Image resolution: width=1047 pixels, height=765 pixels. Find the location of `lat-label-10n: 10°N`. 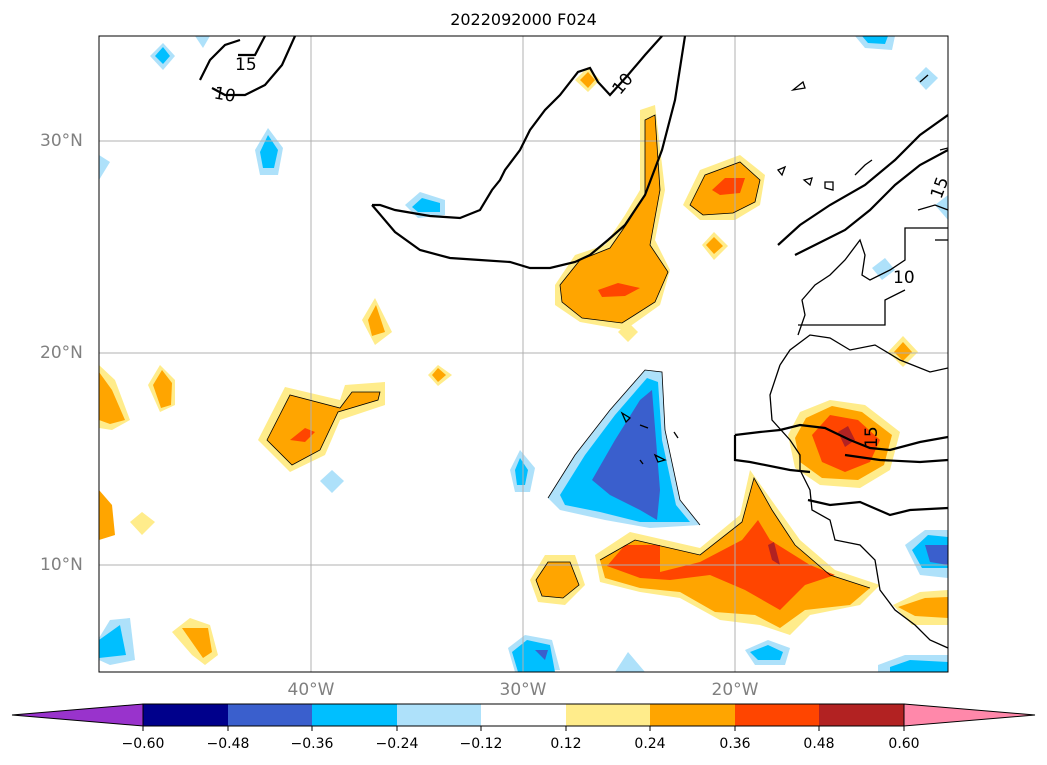

lat-label-10n: 10°N is located at coordinates (61, 565).